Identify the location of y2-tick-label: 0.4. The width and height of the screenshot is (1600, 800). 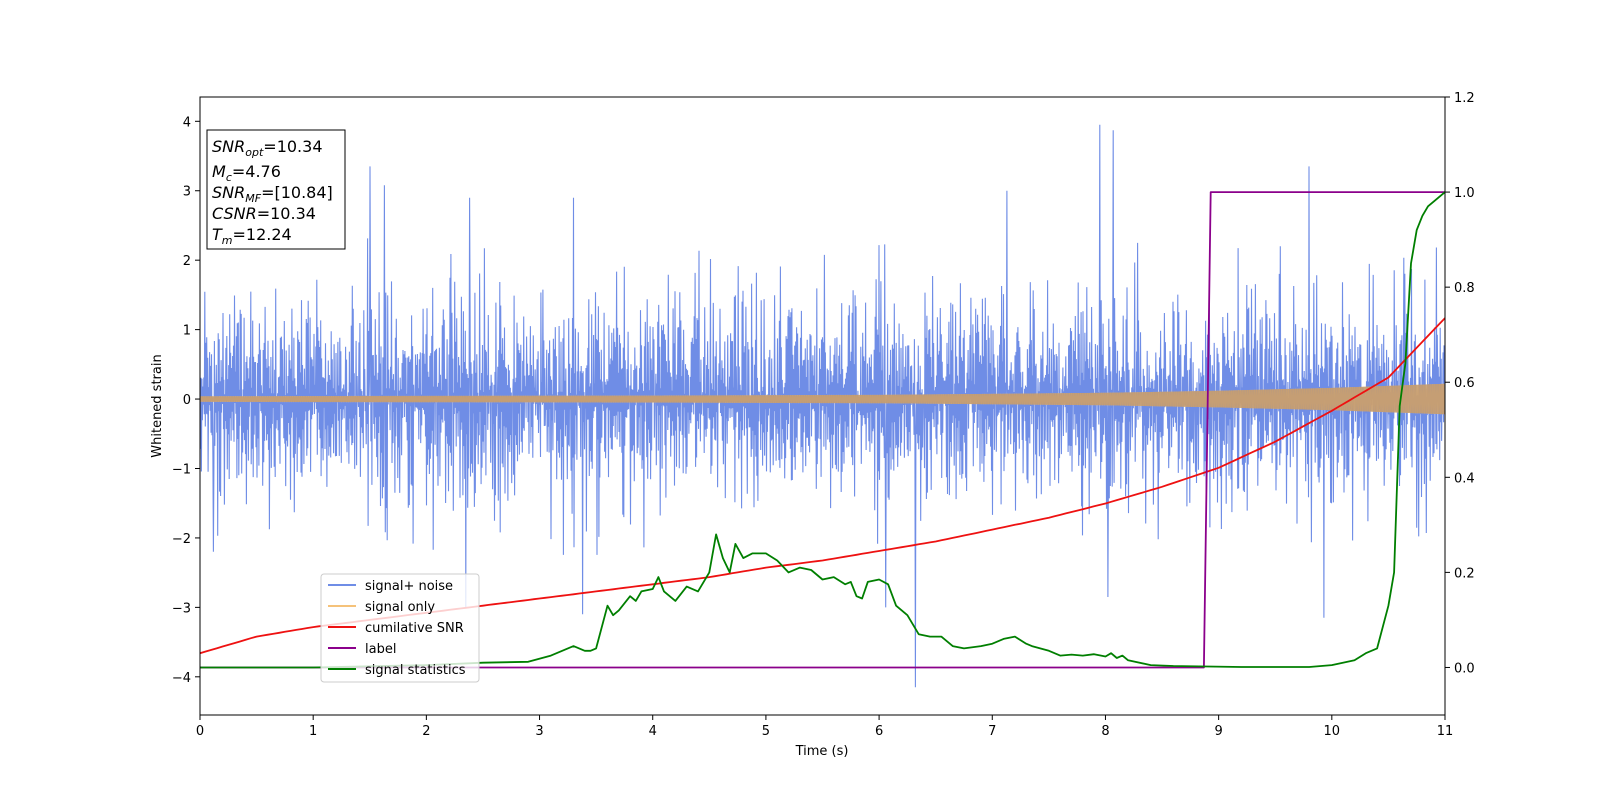
(1464, 478).